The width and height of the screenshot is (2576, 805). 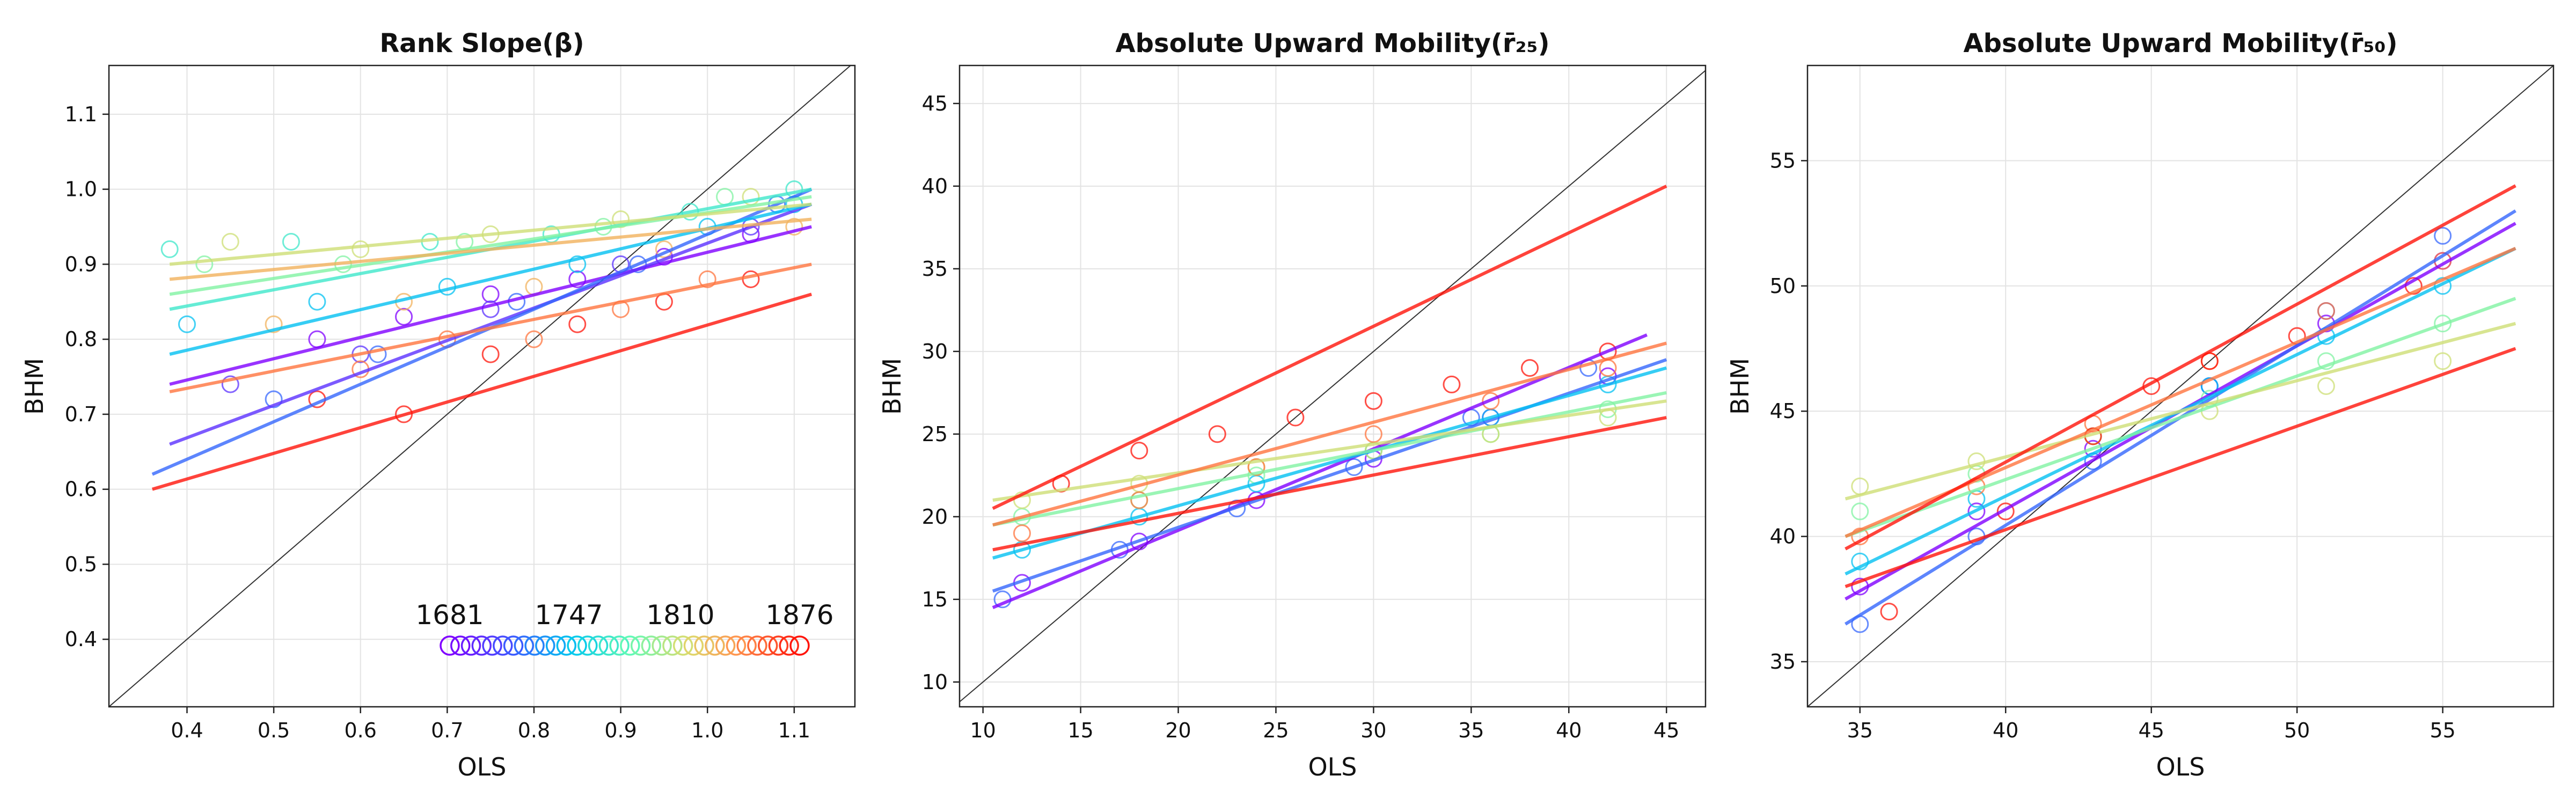 I want to click on x-tick-label: 35, so click(x=1860, y=730).